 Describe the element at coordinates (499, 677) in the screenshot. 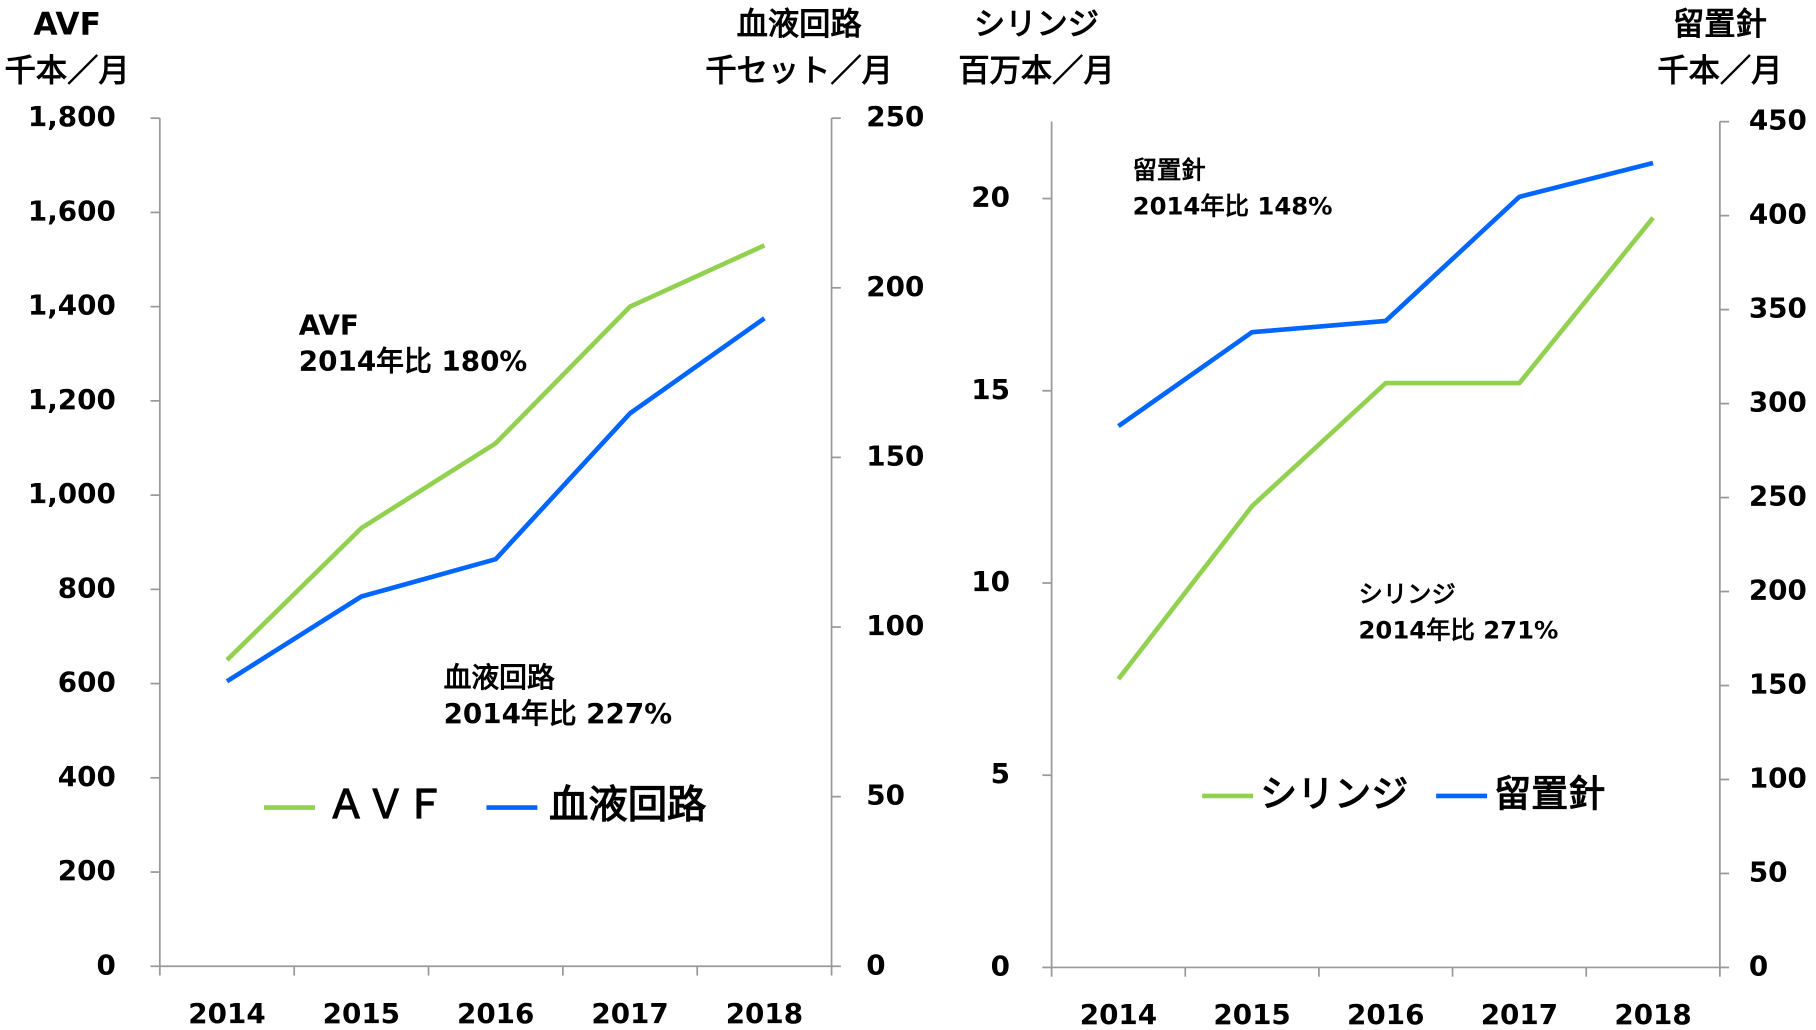

I see `annotation: 血液回路` at that location.